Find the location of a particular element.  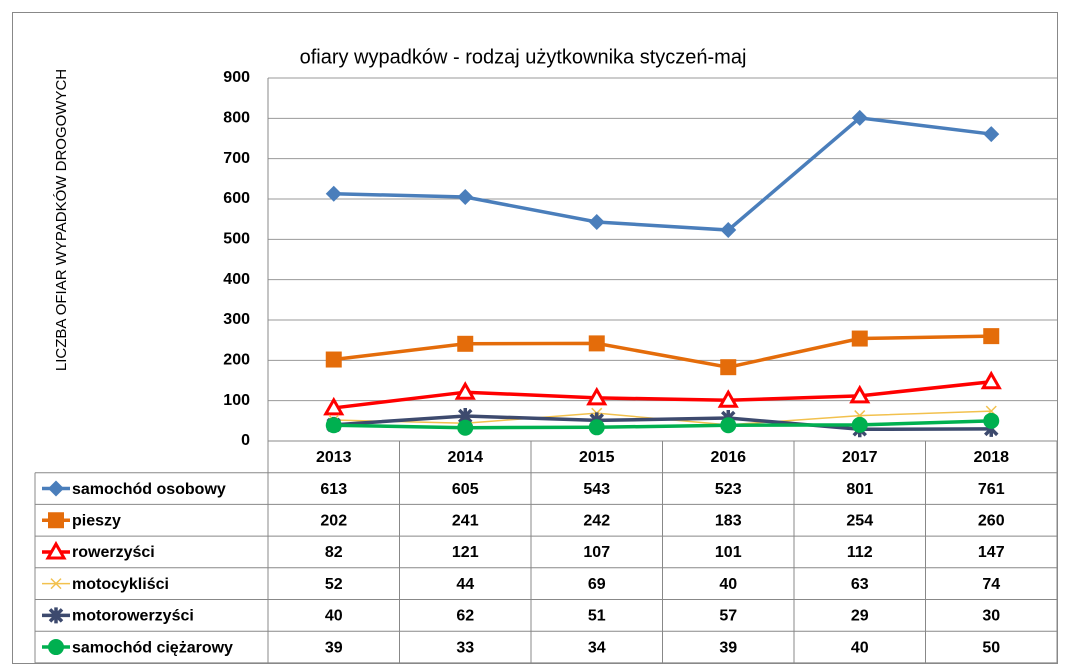

table-value: 74 is located at coordinates (991, 584).